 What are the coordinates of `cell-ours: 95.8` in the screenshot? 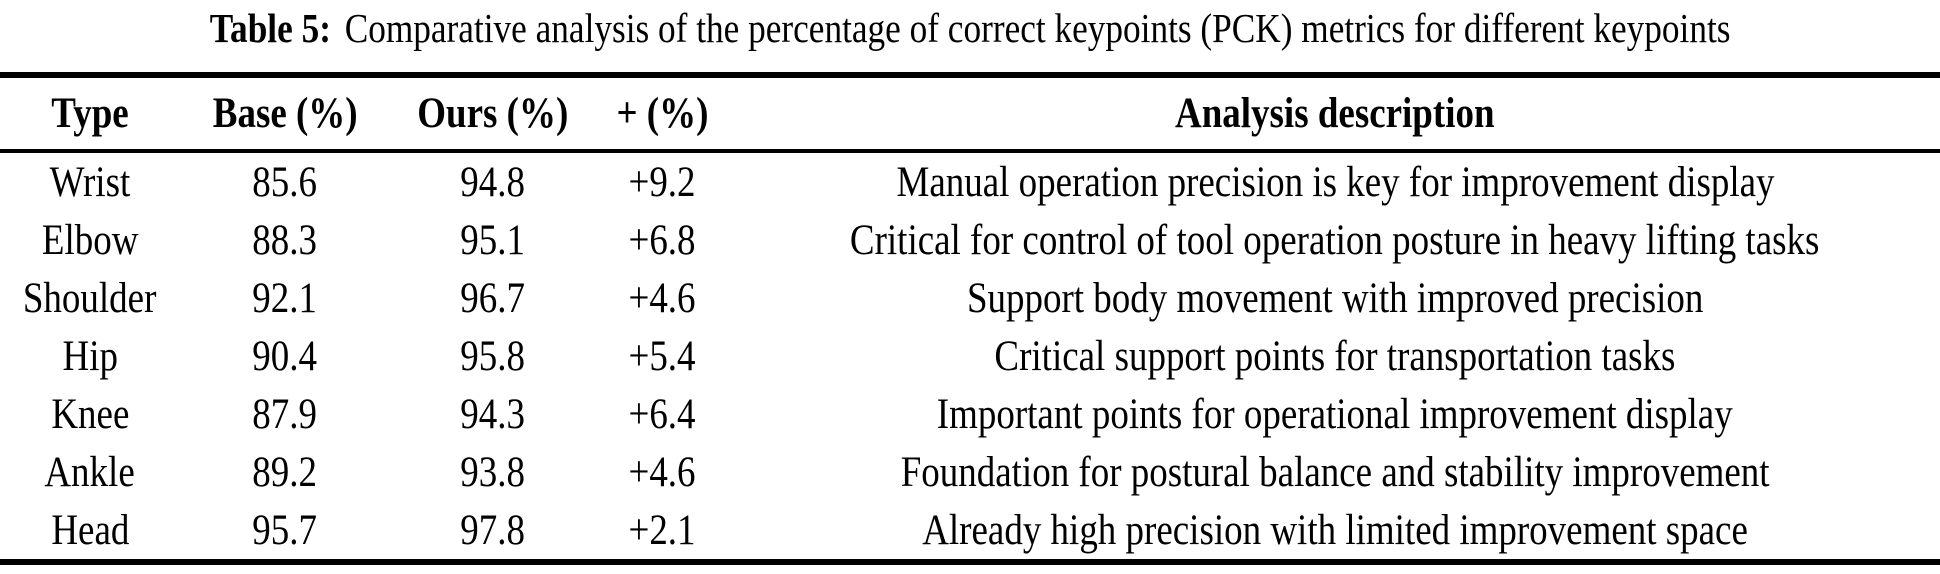 It's located at (492, 356).